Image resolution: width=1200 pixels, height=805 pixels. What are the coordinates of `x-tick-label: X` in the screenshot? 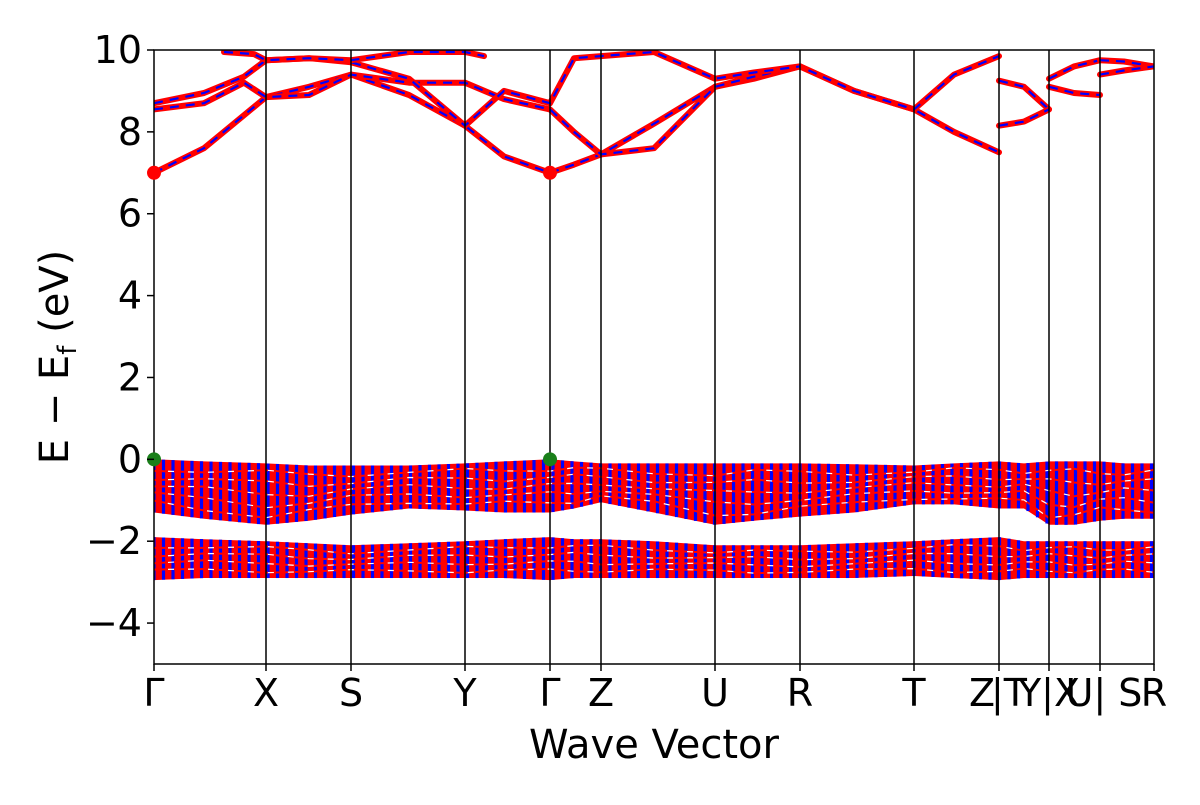 It's located at (266, 693).